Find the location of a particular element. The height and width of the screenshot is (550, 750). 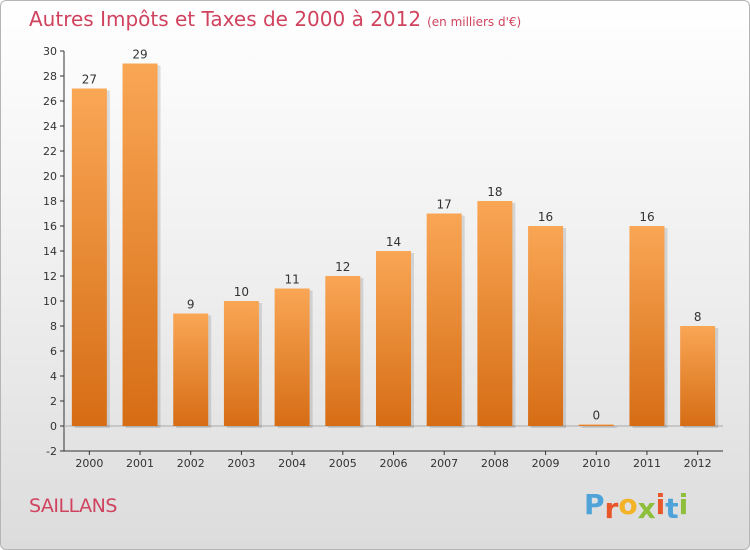

bar-value-label: 18 is located at coordinates (494, 192).